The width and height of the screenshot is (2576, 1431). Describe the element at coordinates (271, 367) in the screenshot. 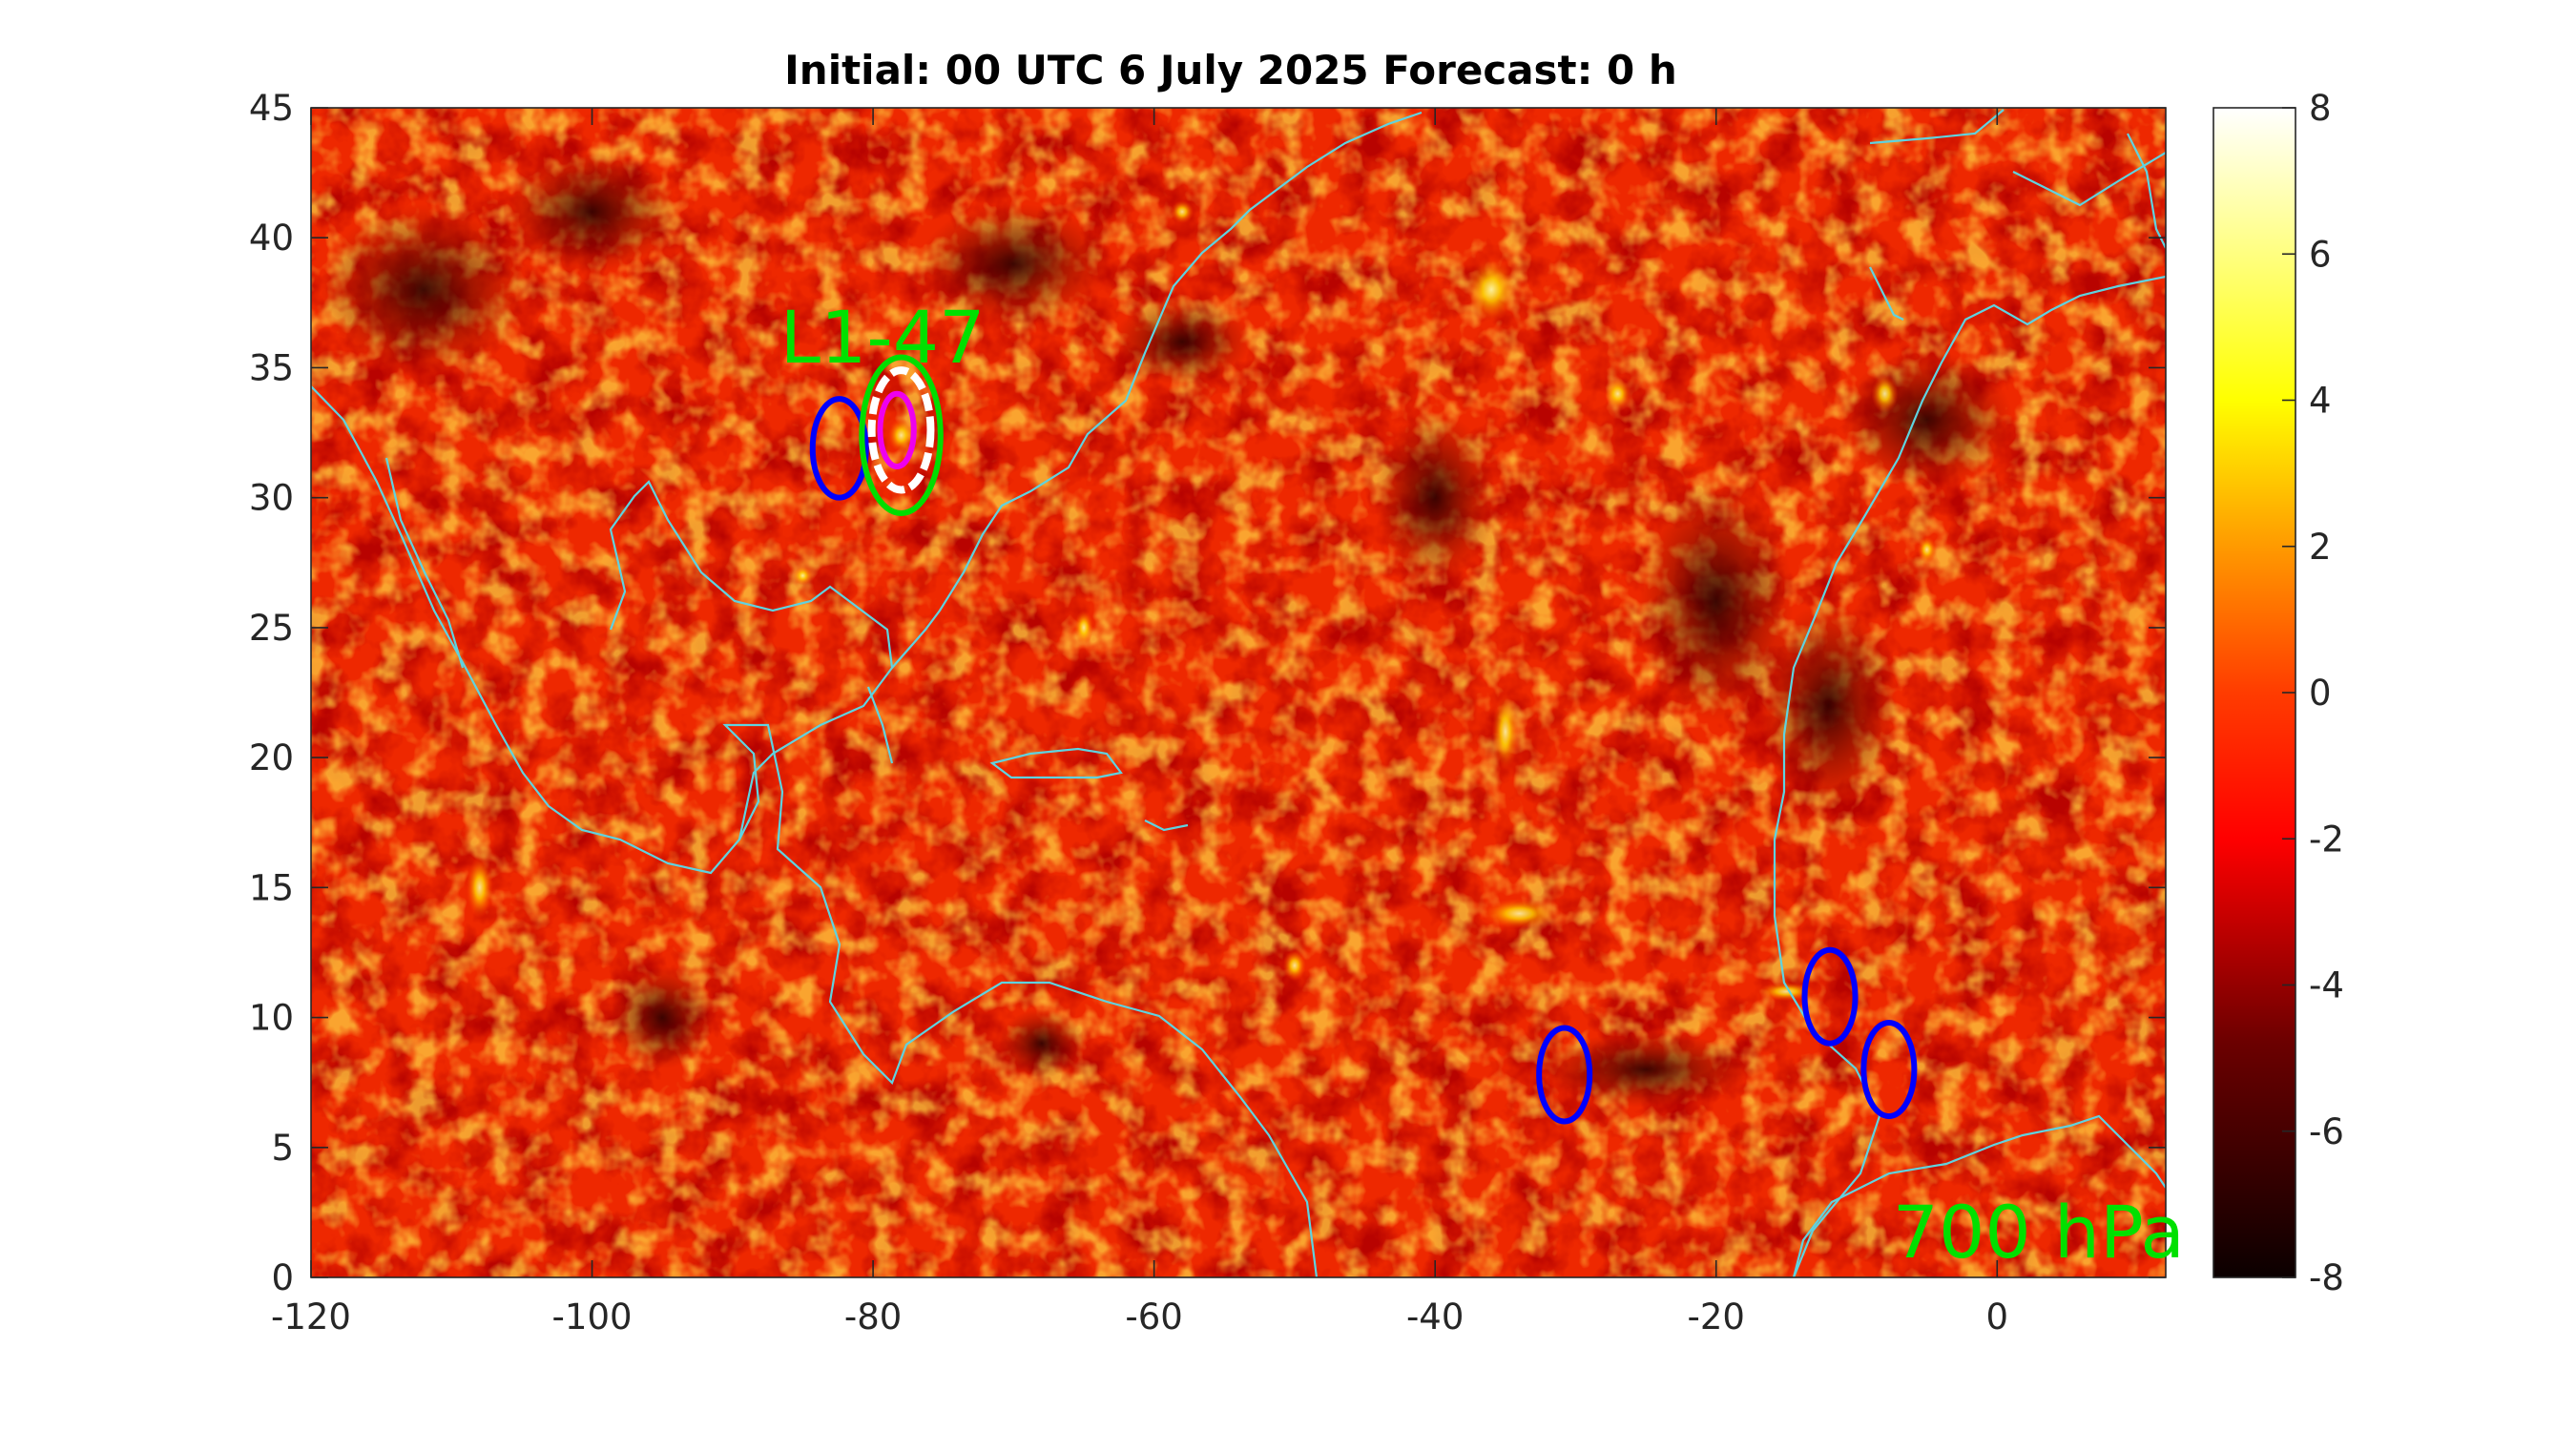

I see `y-tick-label: 35` at that location.